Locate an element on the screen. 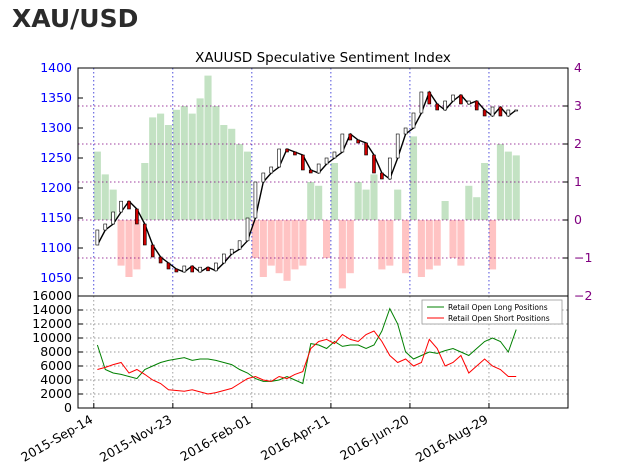  x-tick-label: 2016-Jun-20 is located at coordinates (374, 437).